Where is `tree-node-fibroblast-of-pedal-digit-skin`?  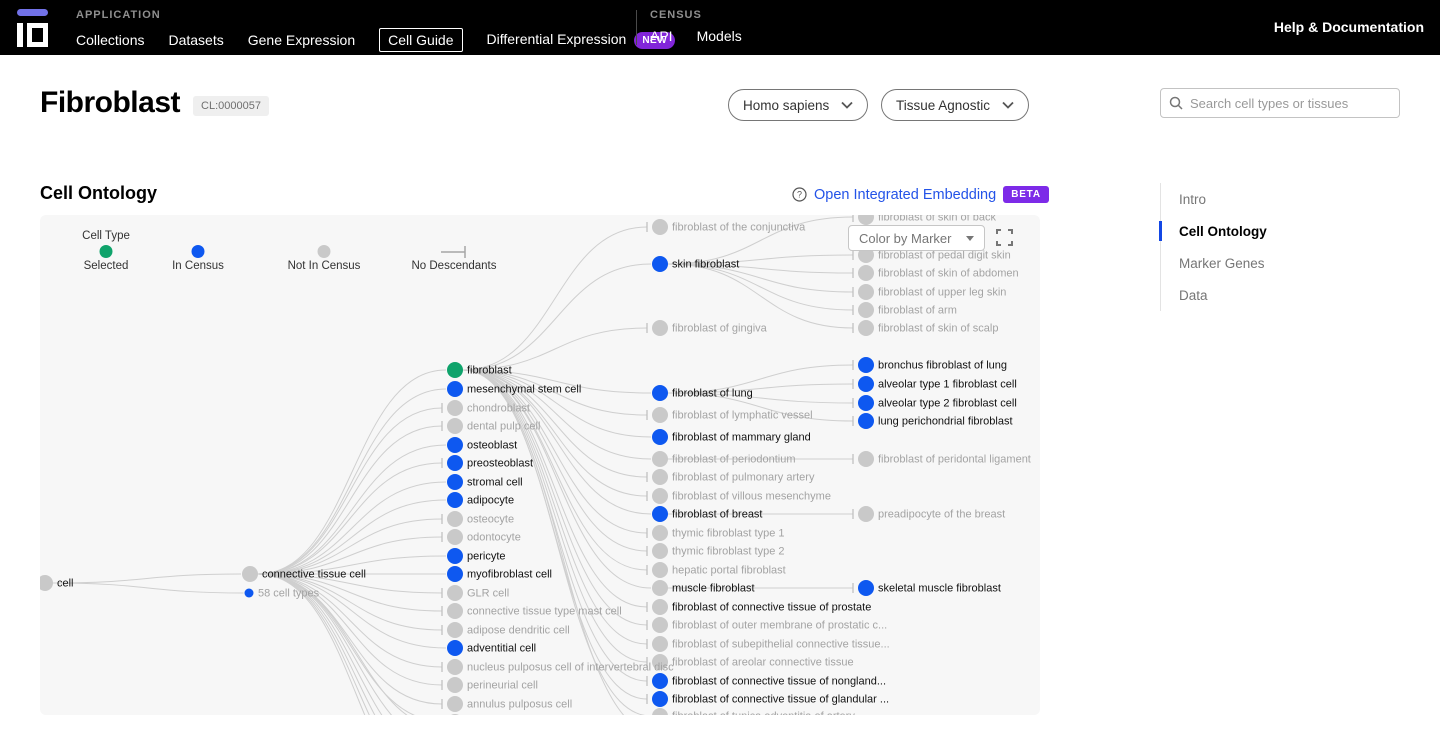 tree-node-fibroblast-of-pedal-digit-skin is located at coordinates (866, 255).